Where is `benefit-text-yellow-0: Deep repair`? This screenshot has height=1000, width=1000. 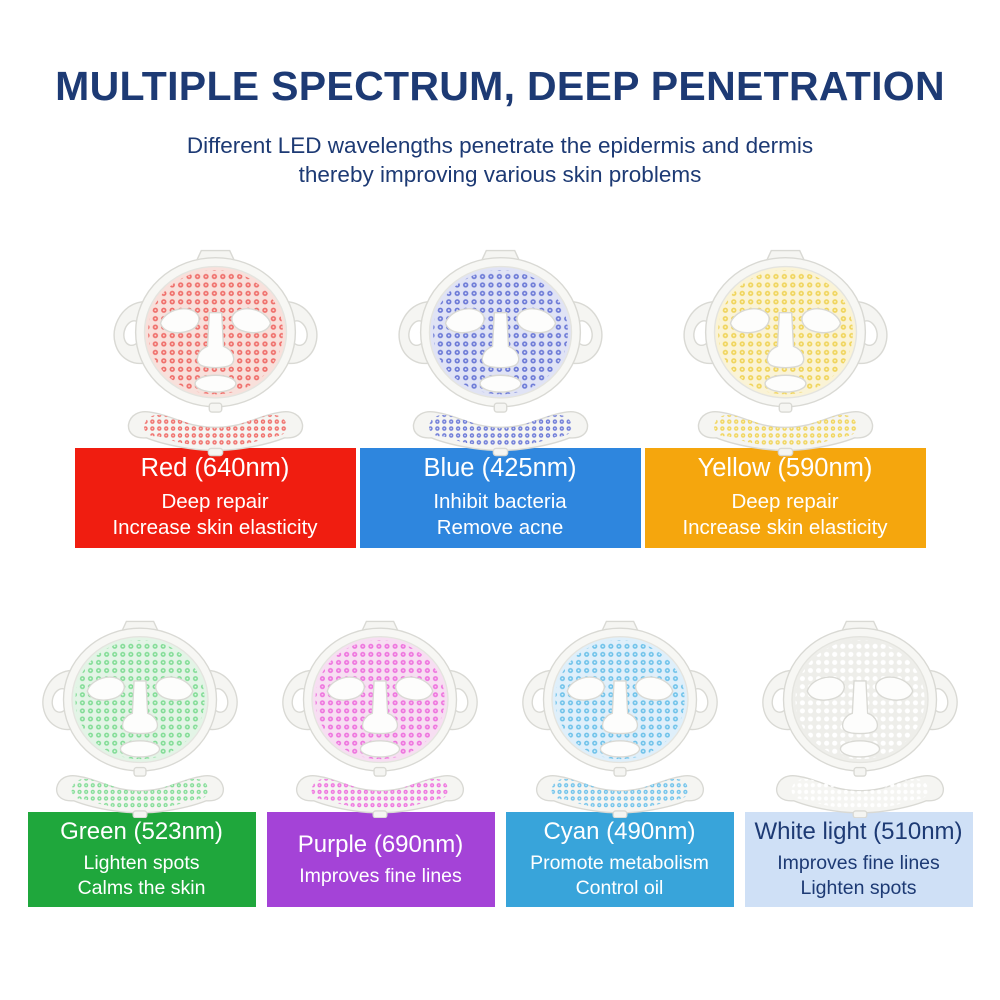
benefit-text-yellow-0: Deep repair is located at coordinates (785, 502).